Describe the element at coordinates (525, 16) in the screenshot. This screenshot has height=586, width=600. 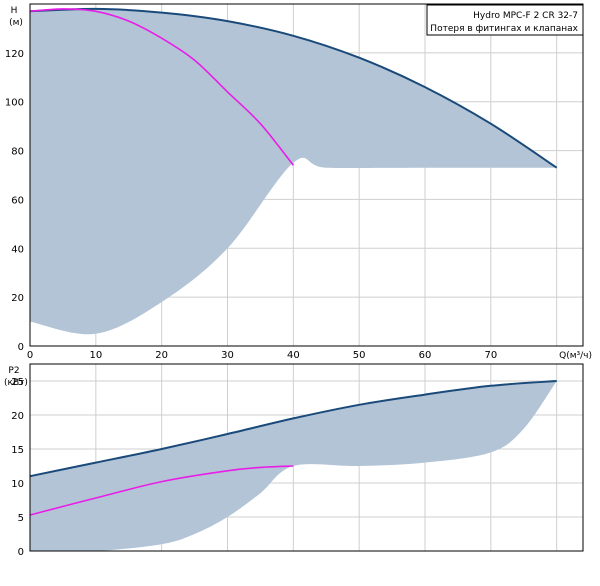
I see `legend-title: Hydro MPC-F 2 CR 32-7` at that location.